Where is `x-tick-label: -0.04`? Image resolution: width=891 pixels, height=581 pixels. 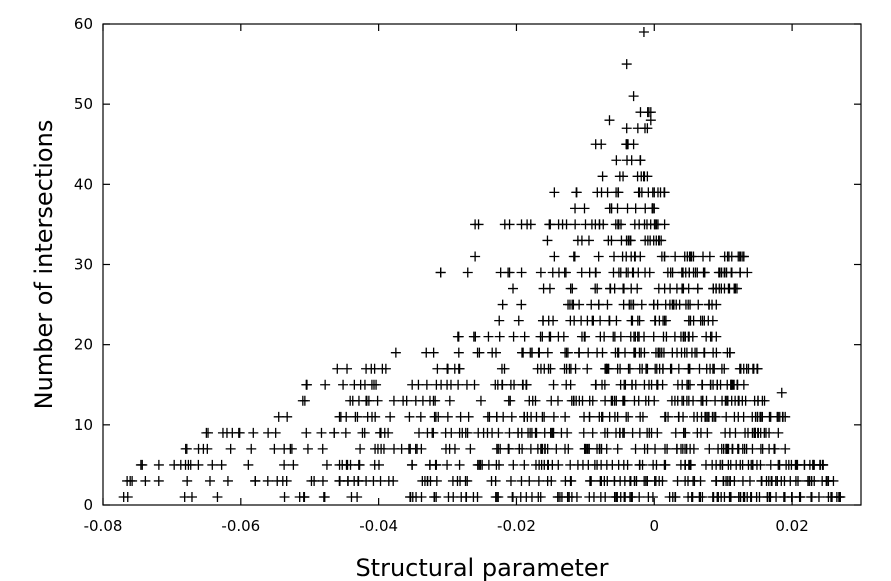 x-tick-label: -0.04 is located at coordinates (378, 526).